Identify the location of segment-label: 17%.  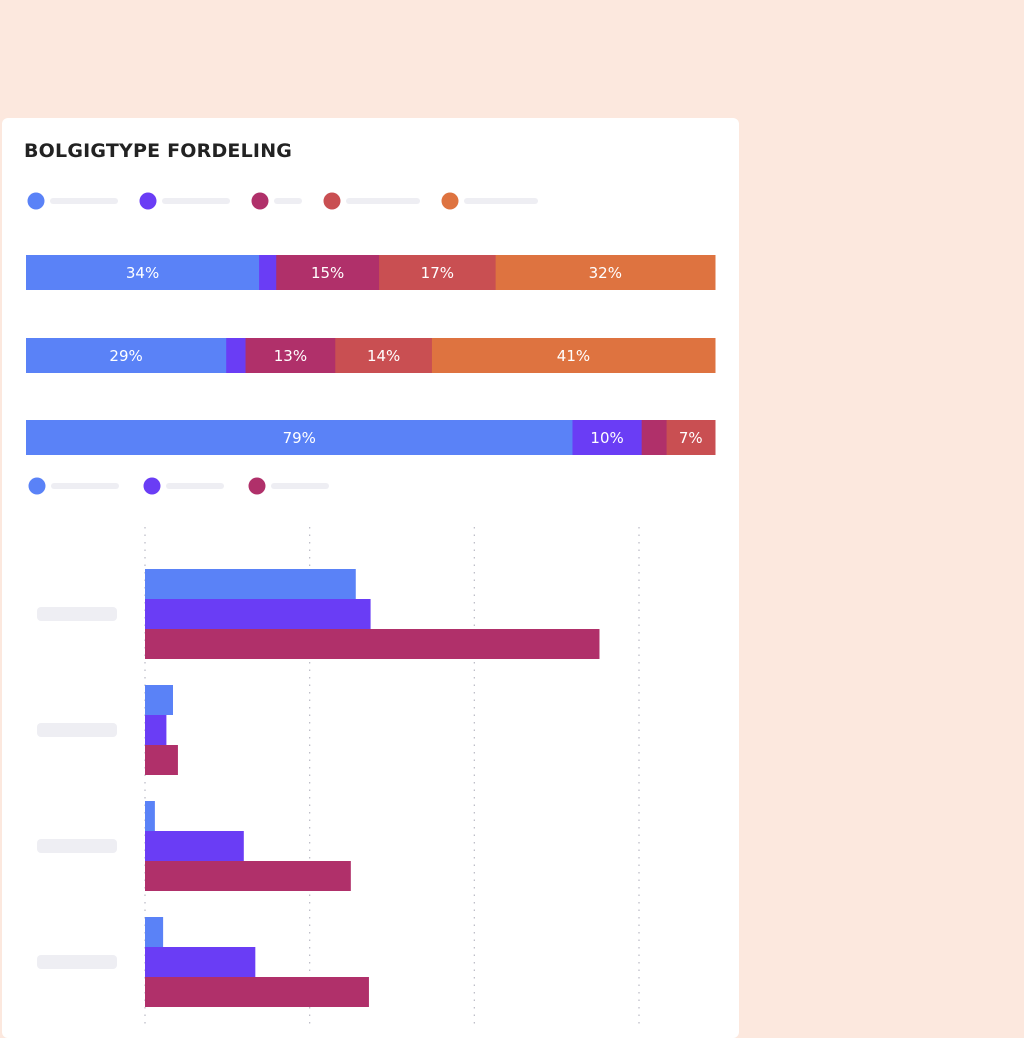
(437, 273).